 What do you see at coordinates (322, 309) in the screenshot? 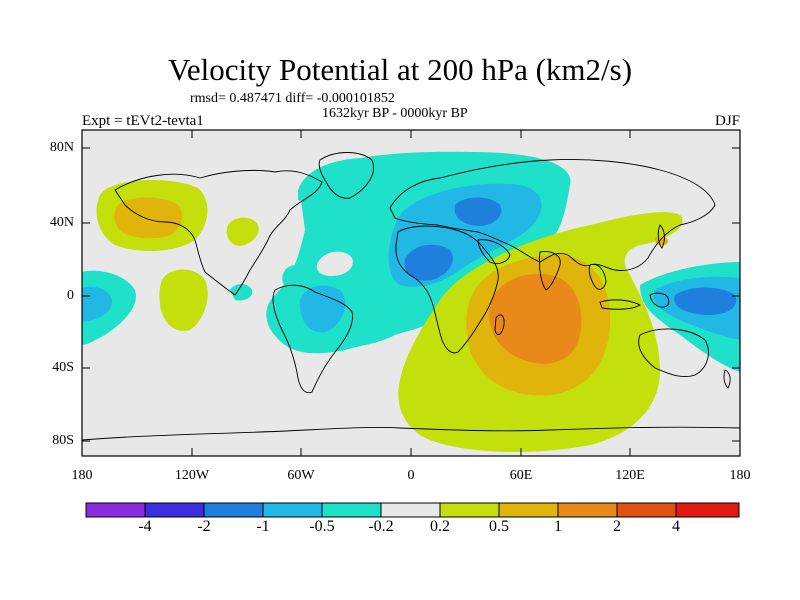
I see `contour-neg-0.5-samerica` at bounding box center [322, 309].